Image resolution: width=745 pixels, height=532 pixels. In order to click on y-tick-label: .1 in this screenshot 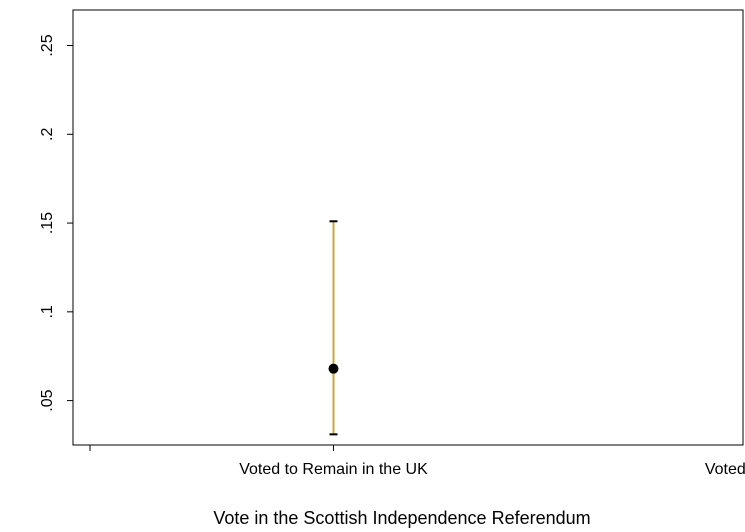, I will do `click(47, 311)`.